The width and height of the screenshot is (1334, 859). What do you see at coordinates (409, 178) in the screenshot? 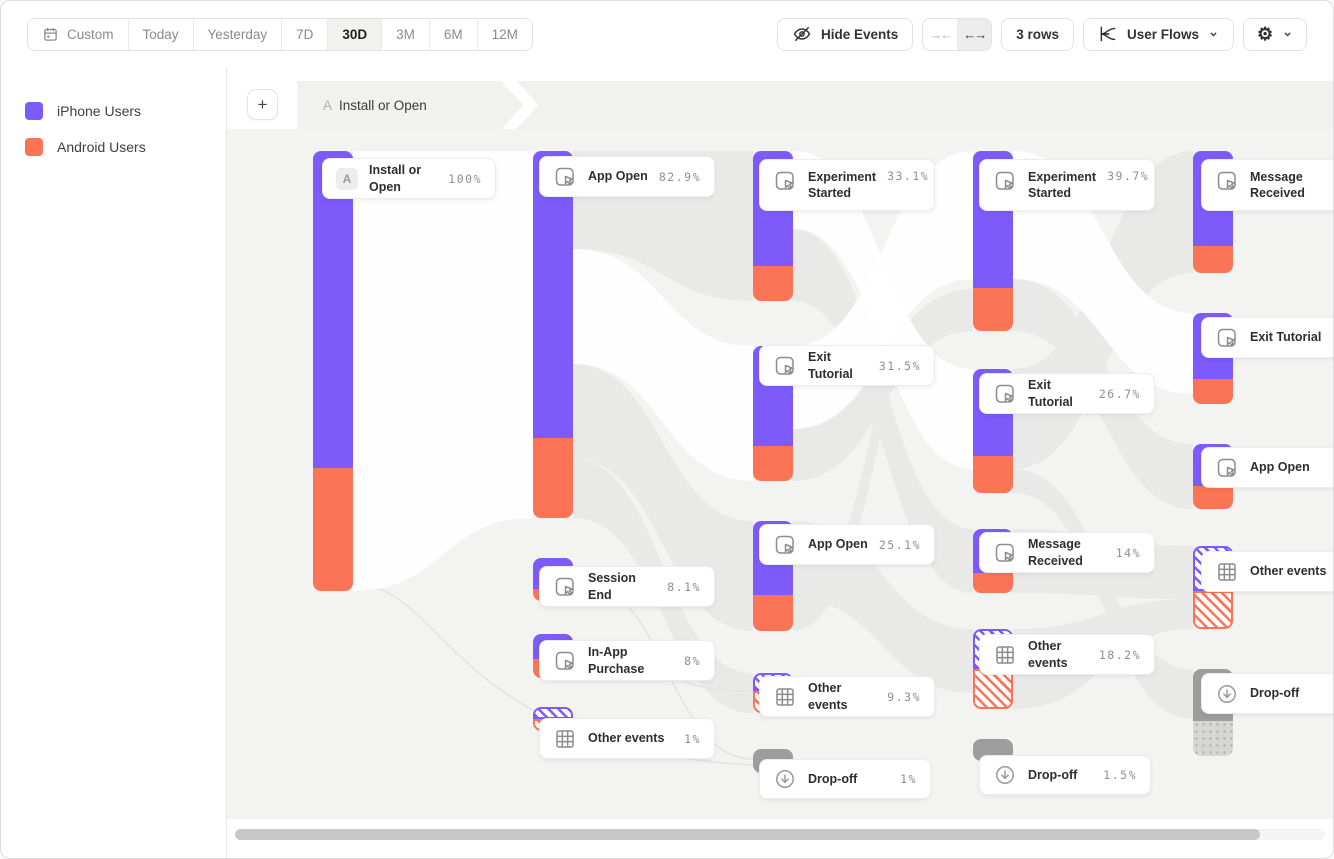
I see `node-card-c1-install: A Install or Open 100%` at bounding box center [409, 178].